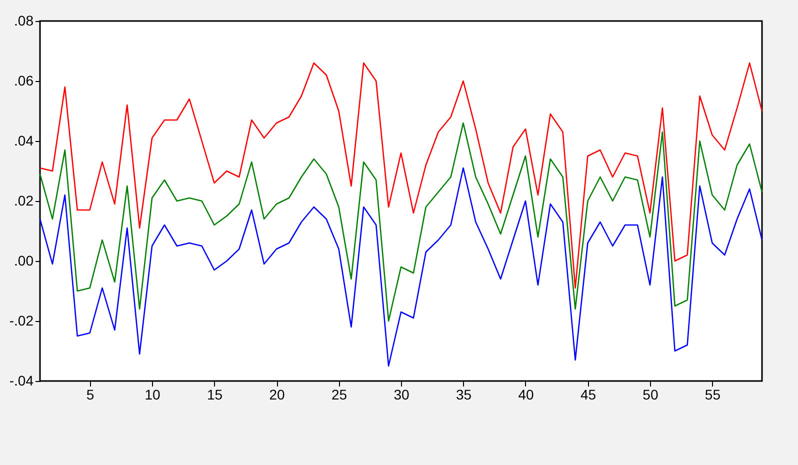 This screenshot has width=798, height=465. What do you see at coordinates (24, 20) in the screenshot?
I see `y-tick-label: .08` at bounding box center [24, 20].